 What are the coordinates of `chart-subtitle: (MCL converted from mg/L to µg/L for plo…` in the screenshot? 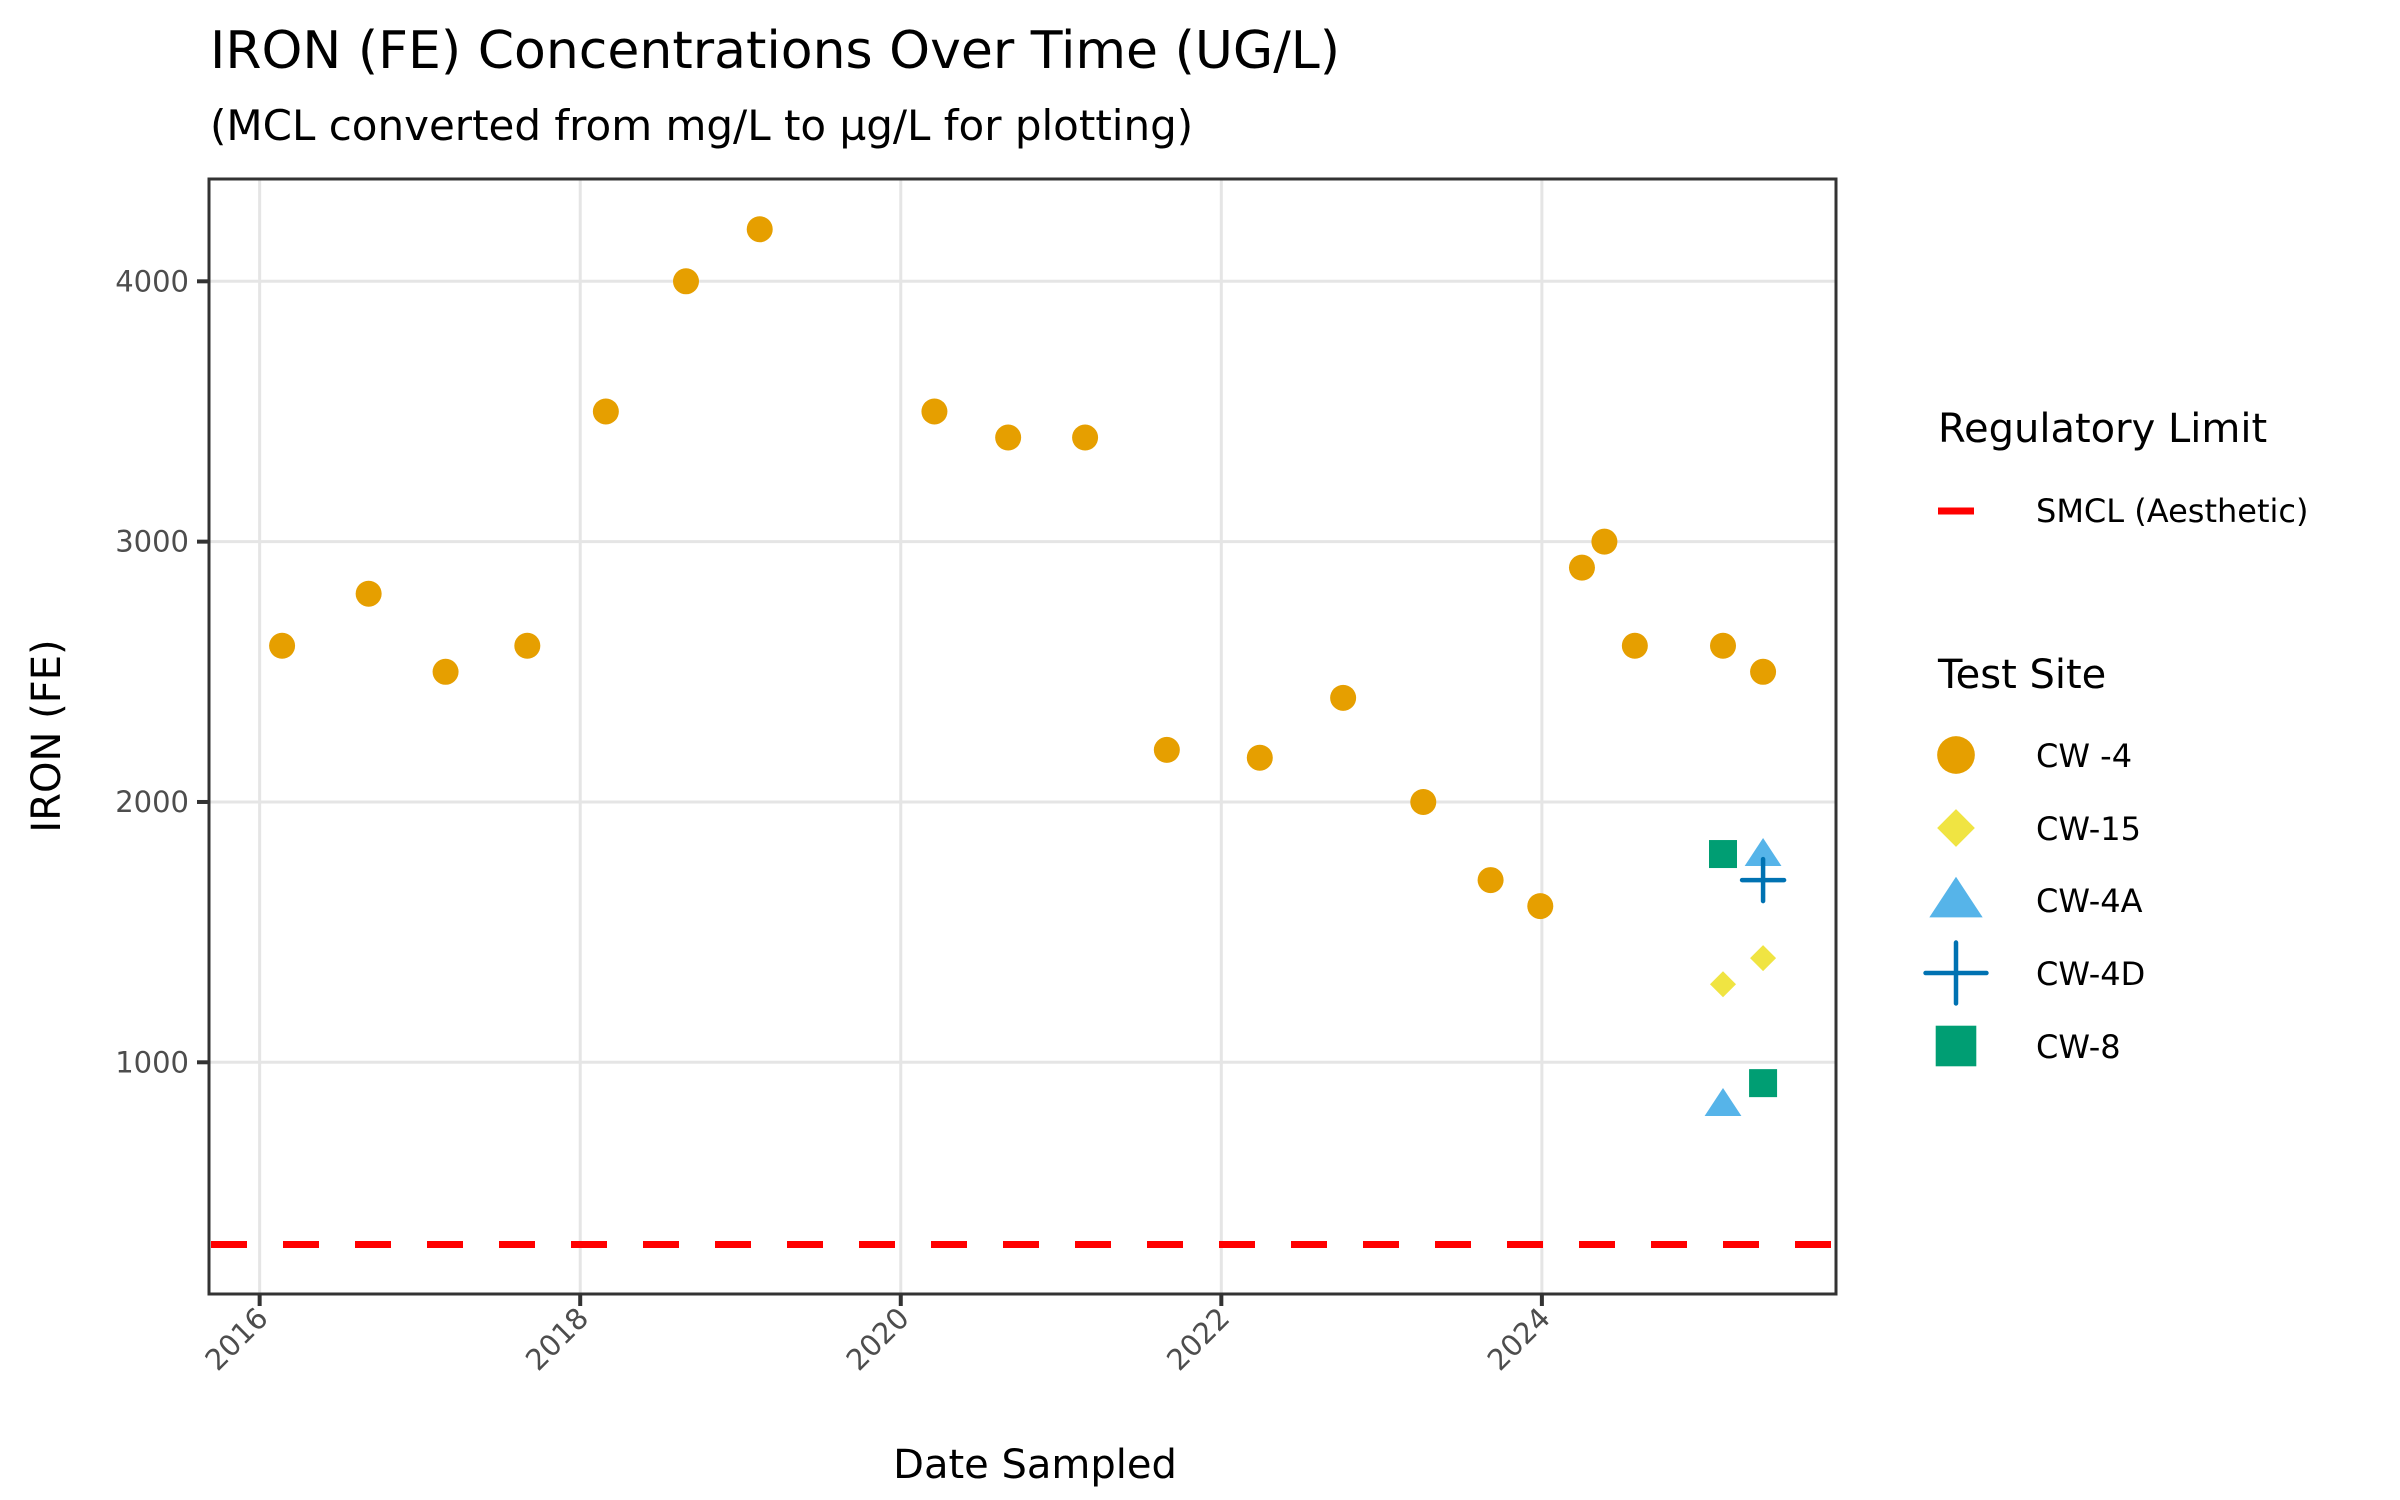 It's located at (701, 125).